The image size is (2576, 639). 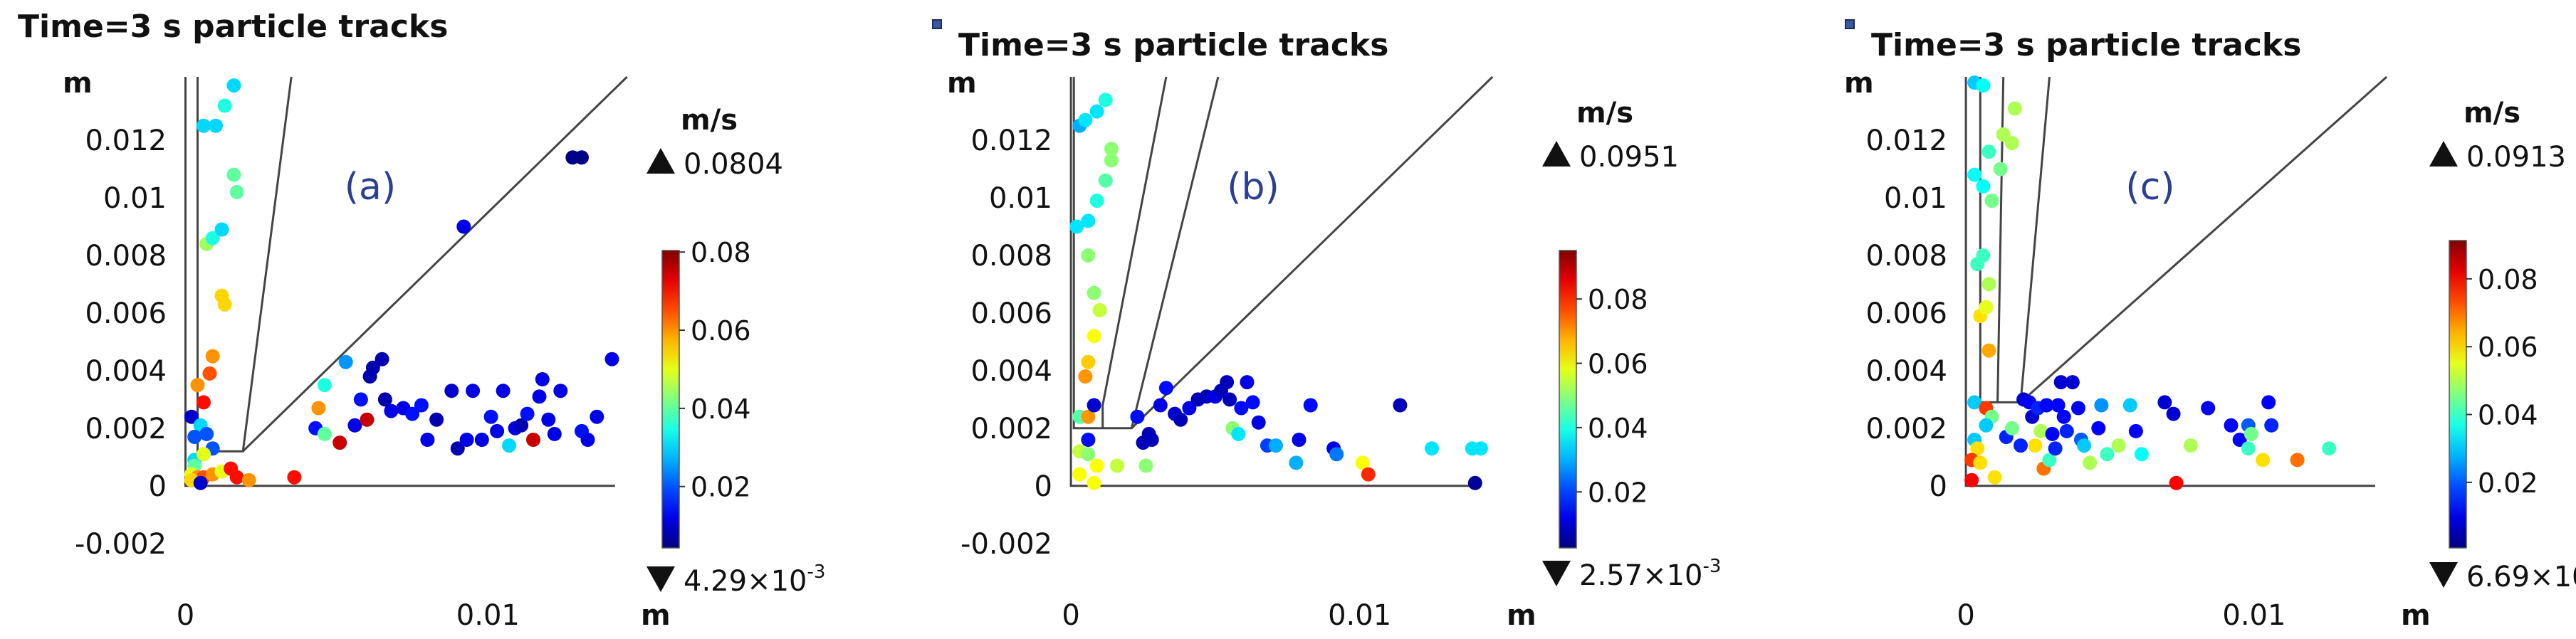 What do you see at coordinates (1173, 45) in the screenshot?
I see `chart-title: Time=3 s particle tracks` at bounding box center [1173, 45].